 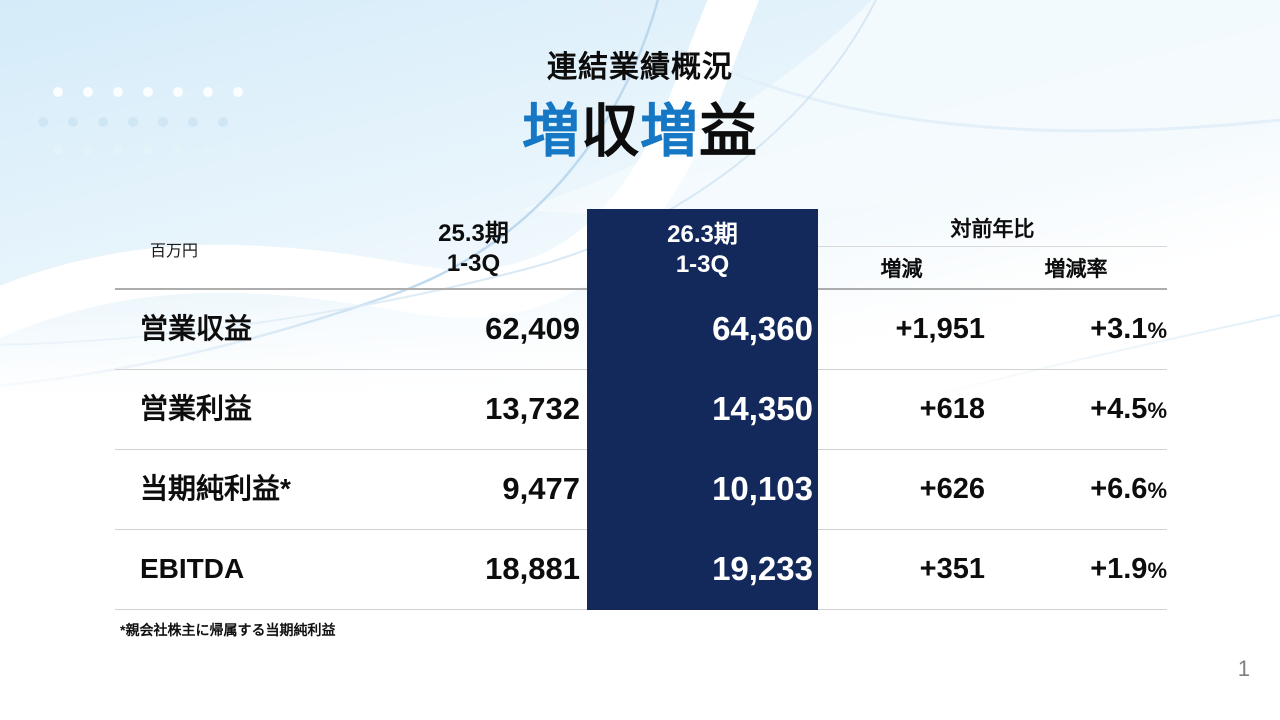 I want to click on diff-value: +1,951, so click(x=901, y=330).